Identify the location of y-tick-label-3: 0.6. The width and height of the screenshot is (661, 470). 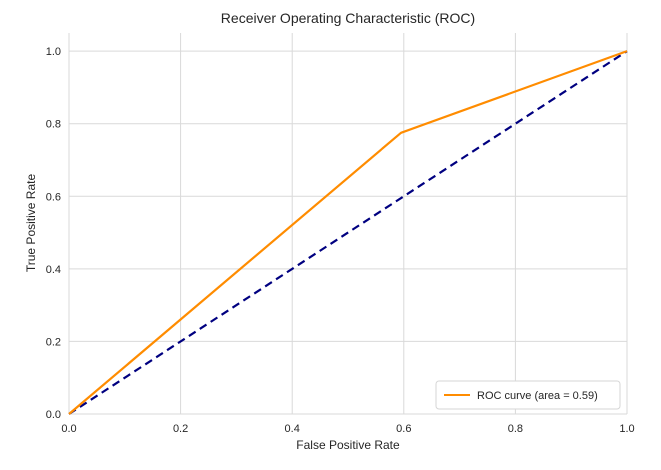
(53, 197).